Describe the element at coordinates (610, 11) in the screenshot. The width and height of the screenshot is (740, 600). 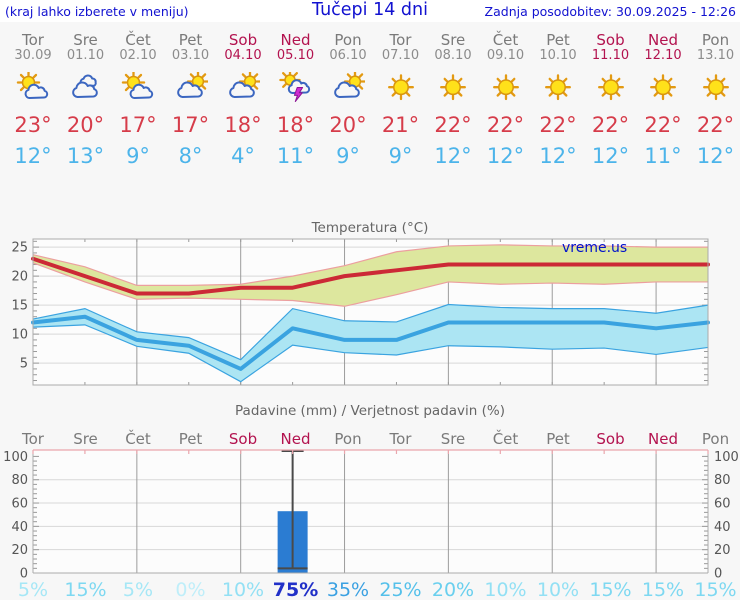
I see `last-update-text: Zadnja posodobitev: 30.09.2025 - 12:26` at that location.